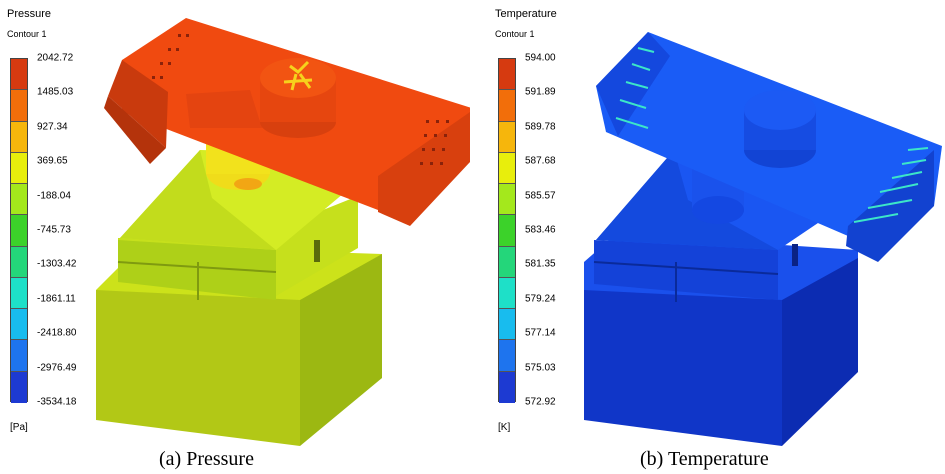 This screenshot has height=474, width=945. Describe the element at coordinates (540, 196) in the screenshot. I see `legend-tick: 585.57` at that location.